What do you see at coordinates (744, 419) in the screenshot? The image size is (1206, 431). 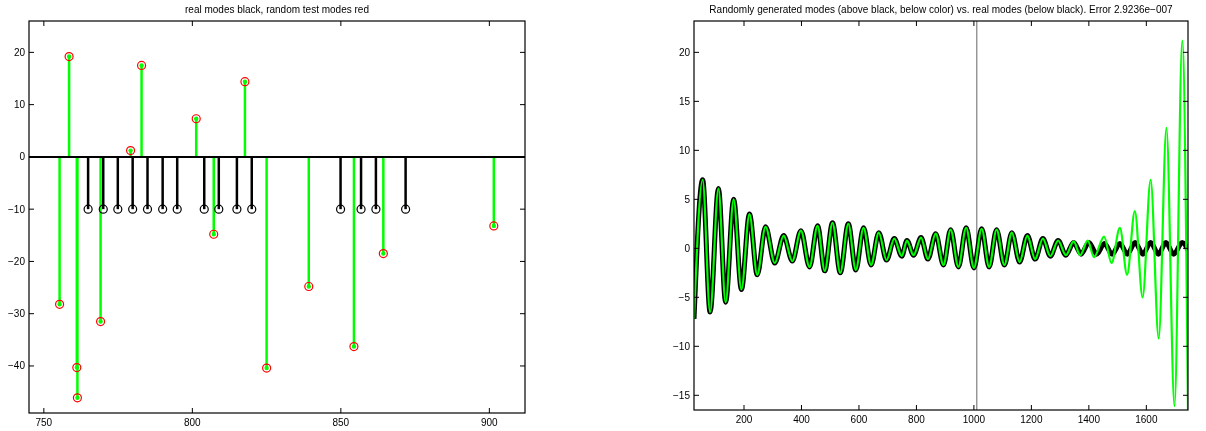 I see `x-tick-label: 200` at bounding box center [744, 419].